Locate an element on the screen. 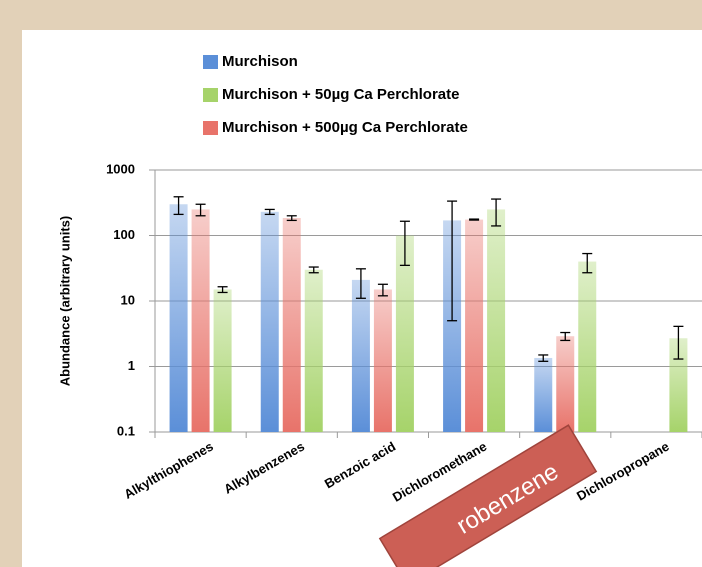  y-tick-label: 0.1 is located at coordinates (126, 430).